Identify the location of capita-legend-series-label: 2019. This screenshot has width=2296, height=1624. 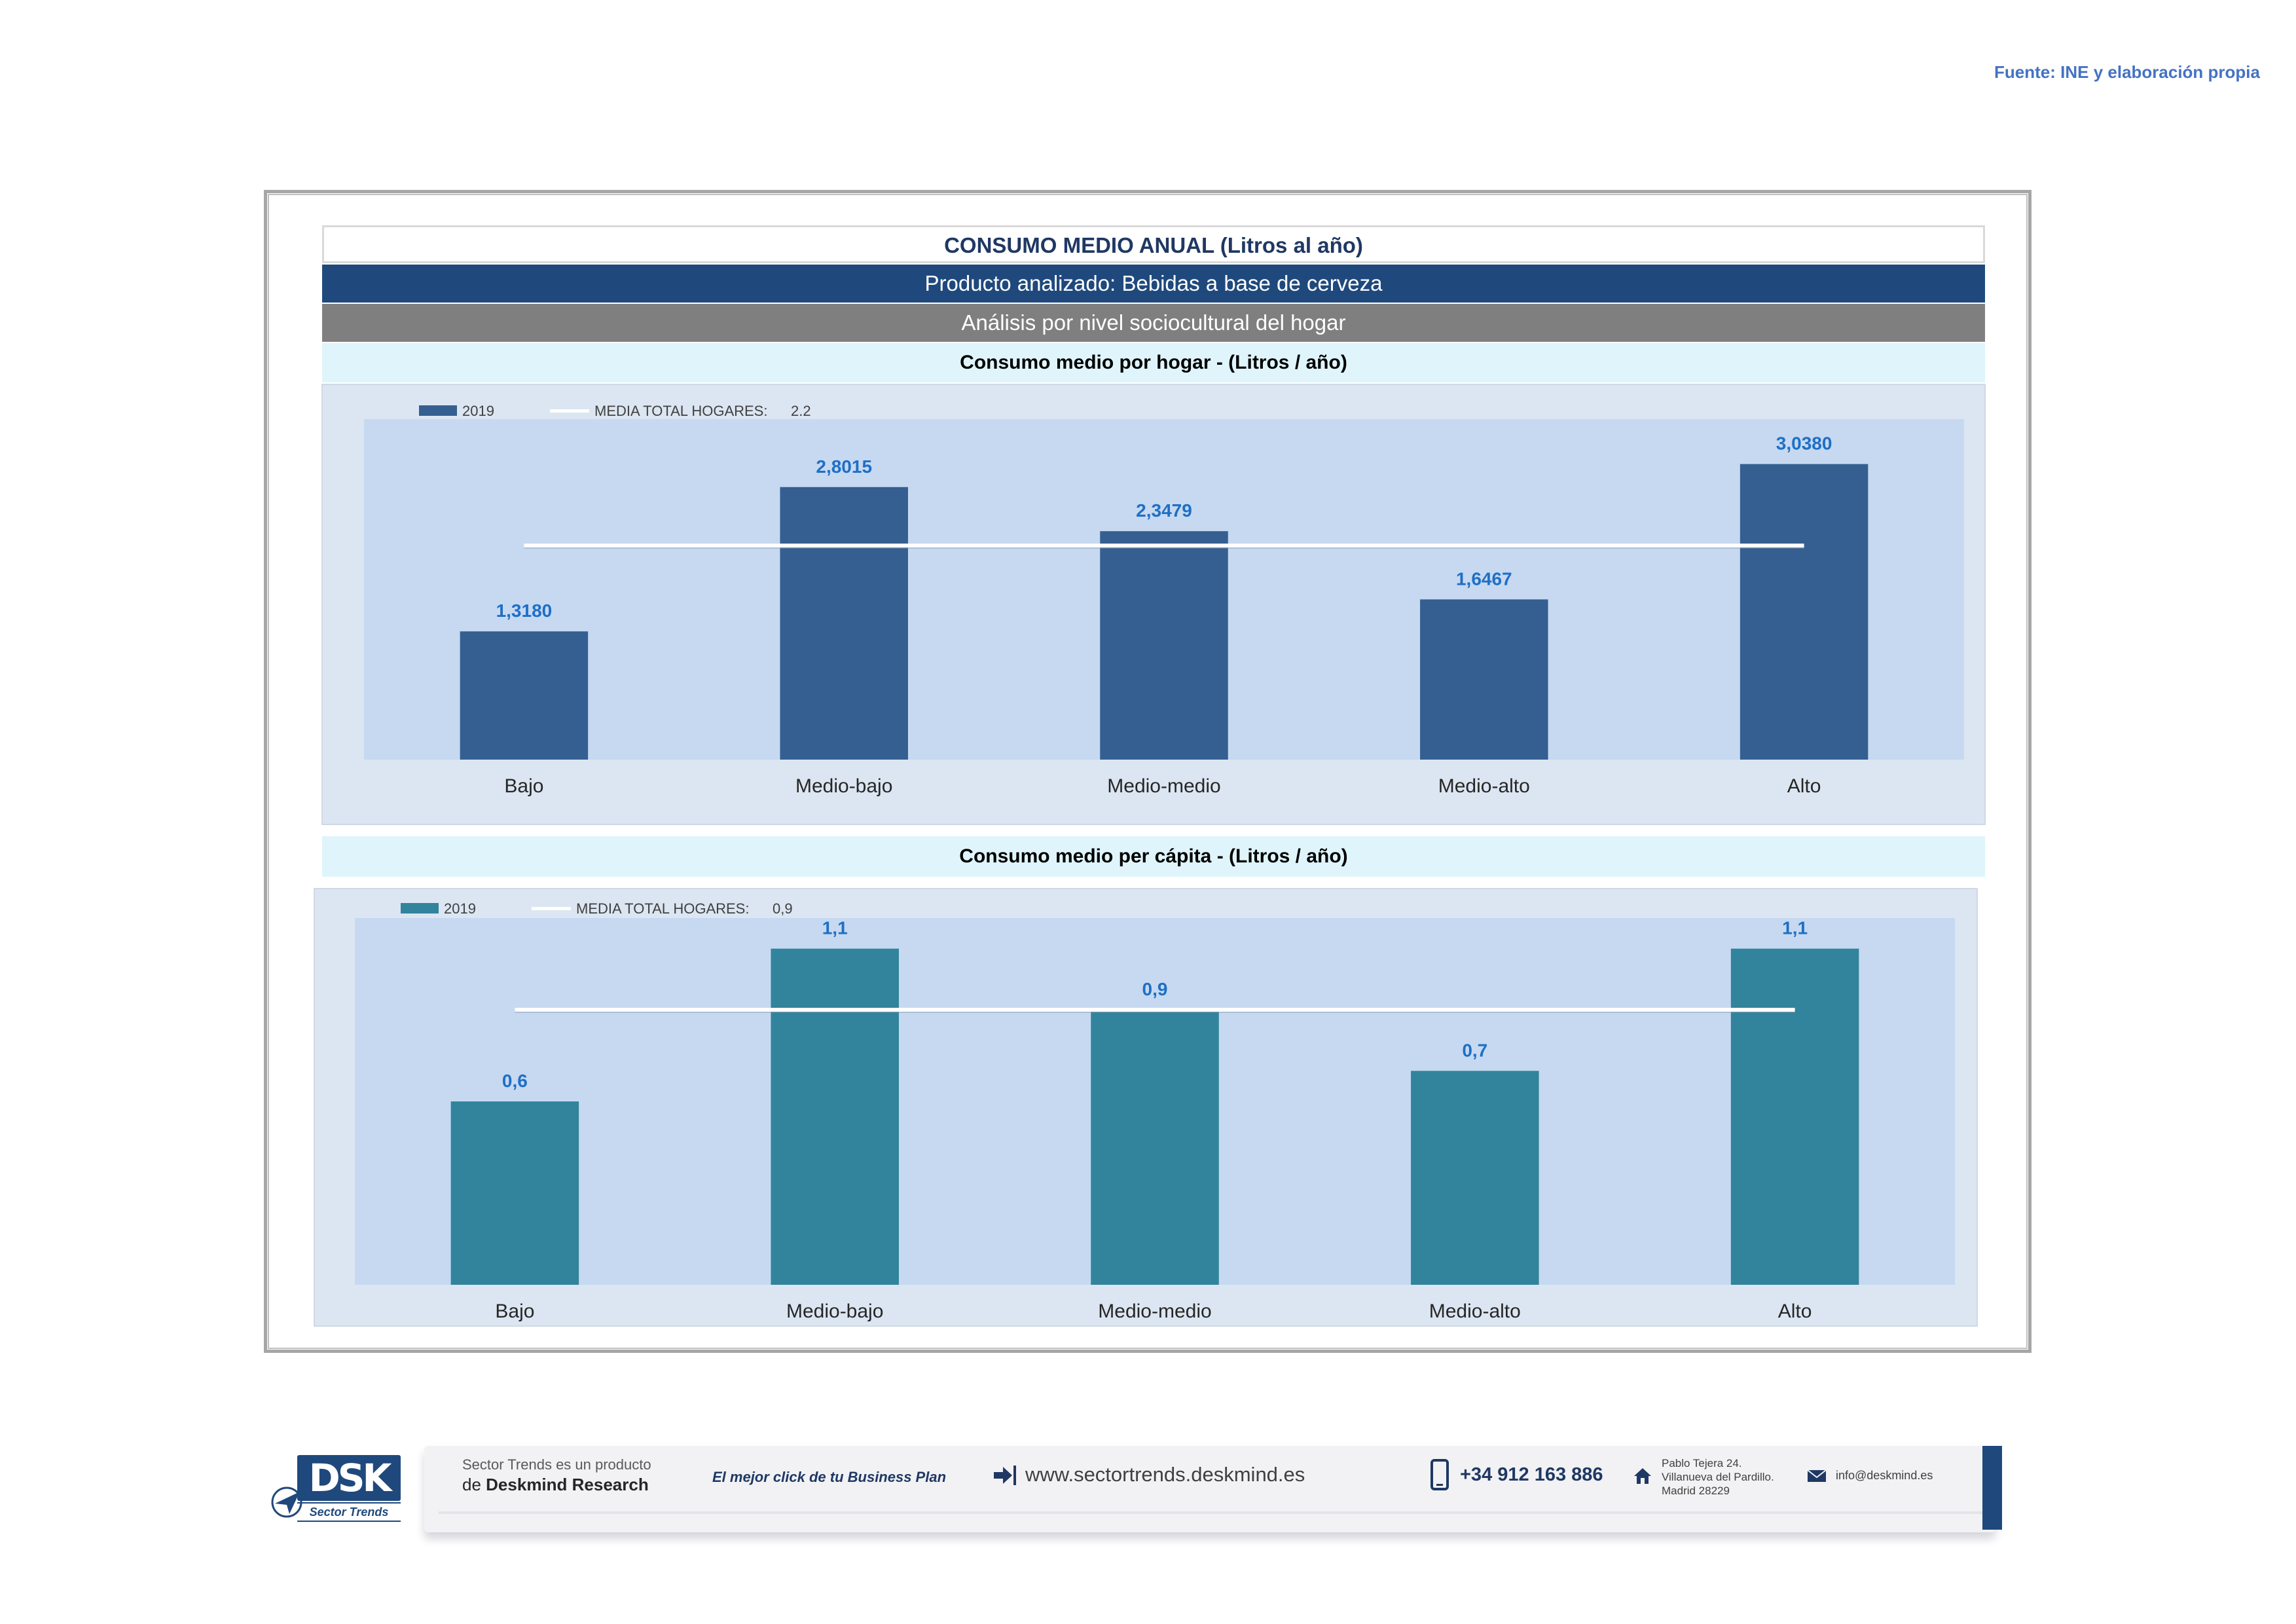
(460, 908).